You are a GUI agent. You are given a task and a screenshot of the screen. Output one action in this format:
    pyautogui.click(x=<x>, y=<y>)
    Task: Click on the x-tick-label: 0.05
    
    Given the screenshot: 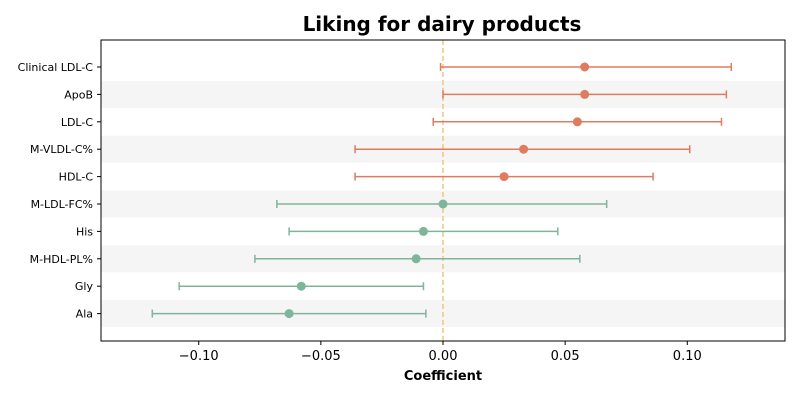 What is the action you would take?
    pyautogui.click(x=565, y=356)
    